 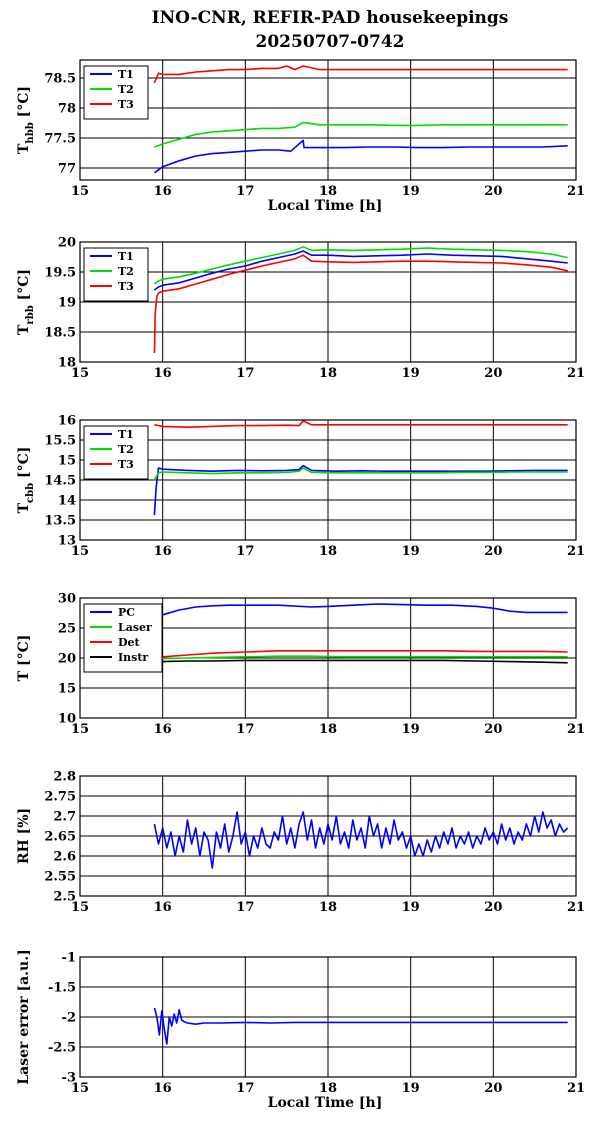 What do you see at coordinates (26, 120) in the screenshot?
I see `y-axis-label: Thbb [°C]` at bounding box center [26, 120].